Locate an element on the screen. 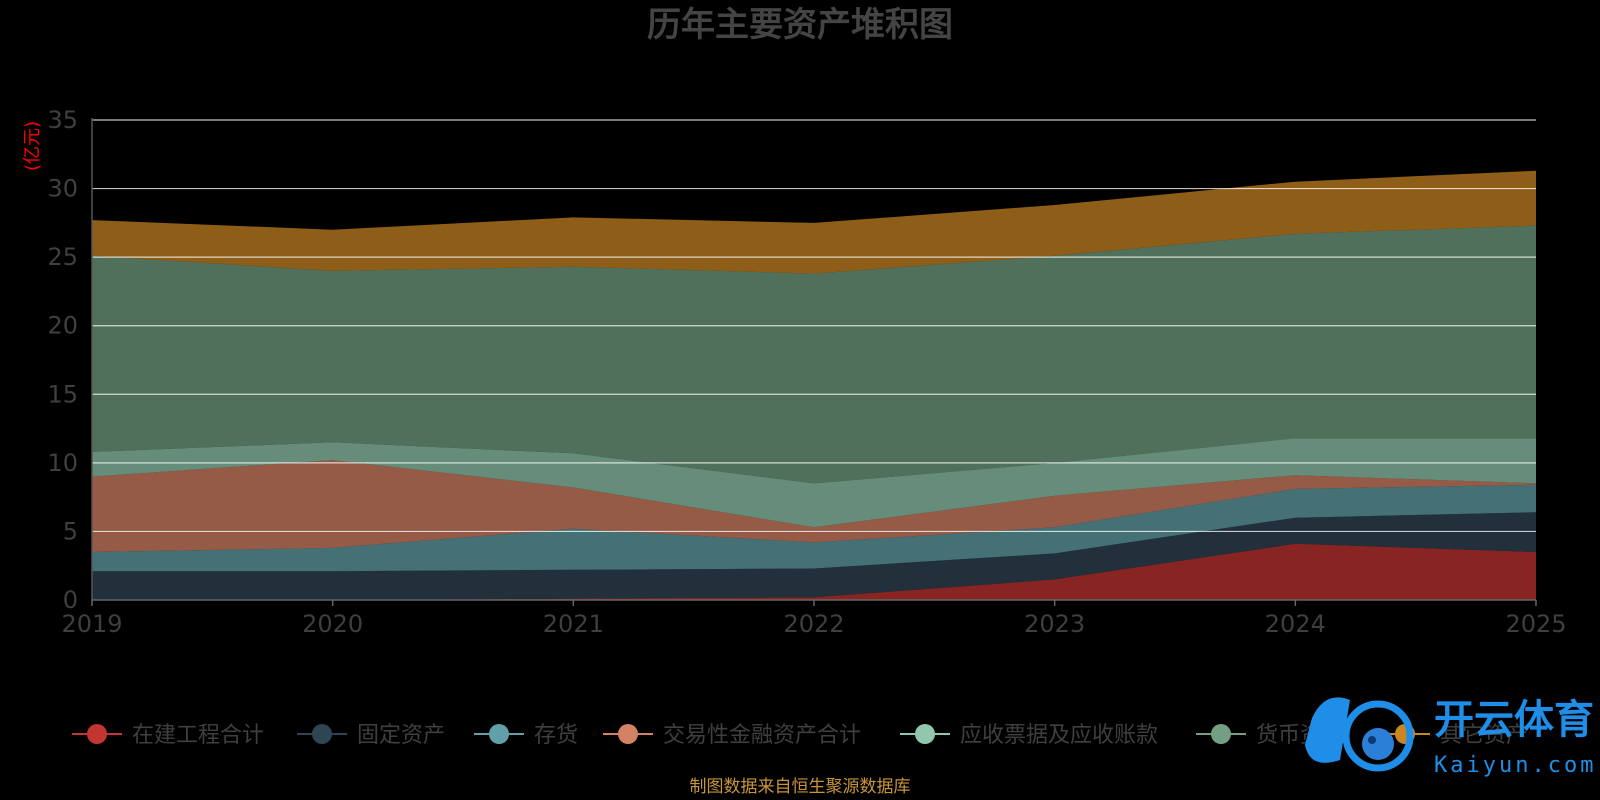 This screenshot has width=1600, height=800. watermark-text-cn: 开云体育 is located at coordinates (1514, 720).